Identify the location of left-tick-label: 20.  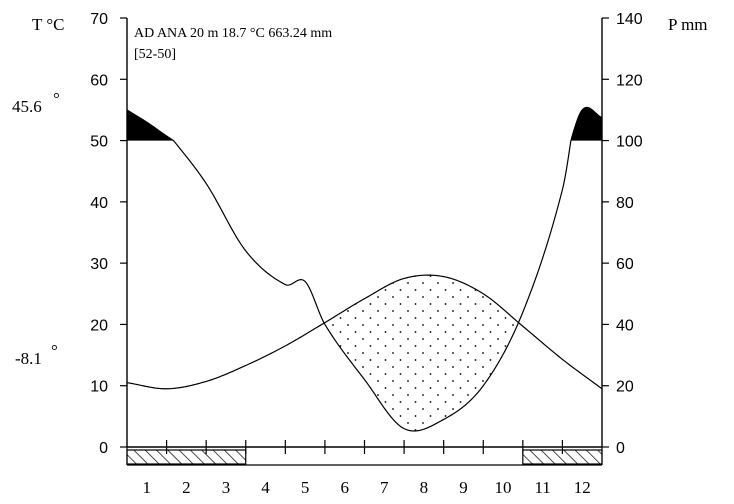
(99, 325).